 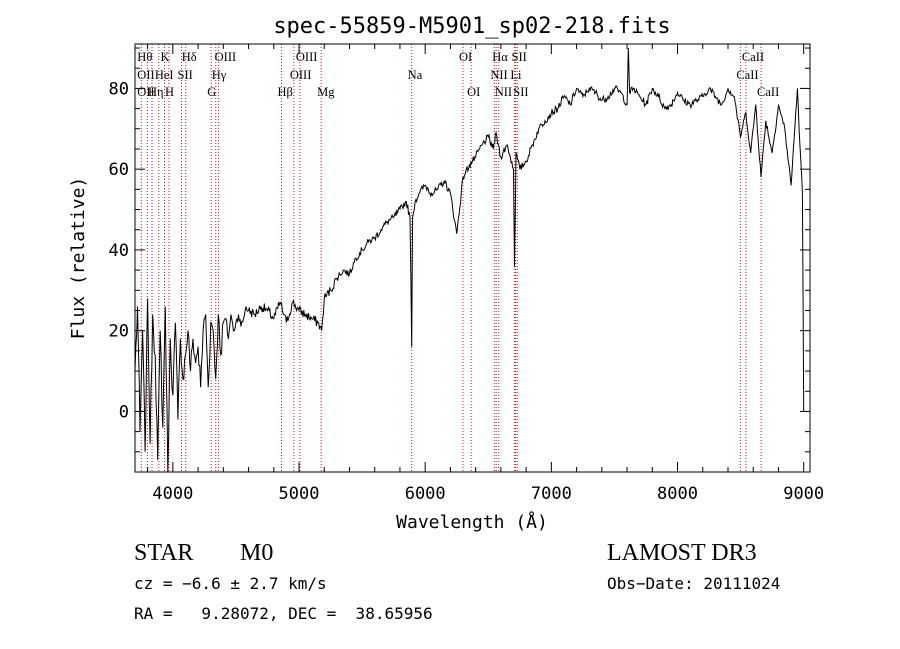 I want to click on y-tick-label: 20, so click(x=119, y=332).